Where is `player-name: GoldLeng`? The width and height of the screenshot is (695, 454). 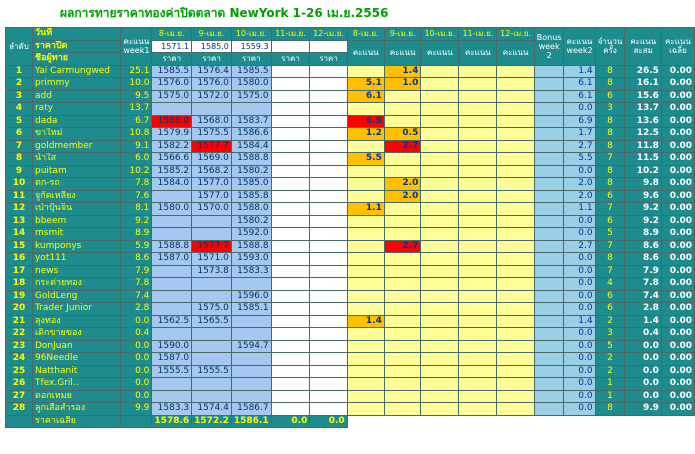 player-name: GoldLeng is located at coordinates (76, 296).